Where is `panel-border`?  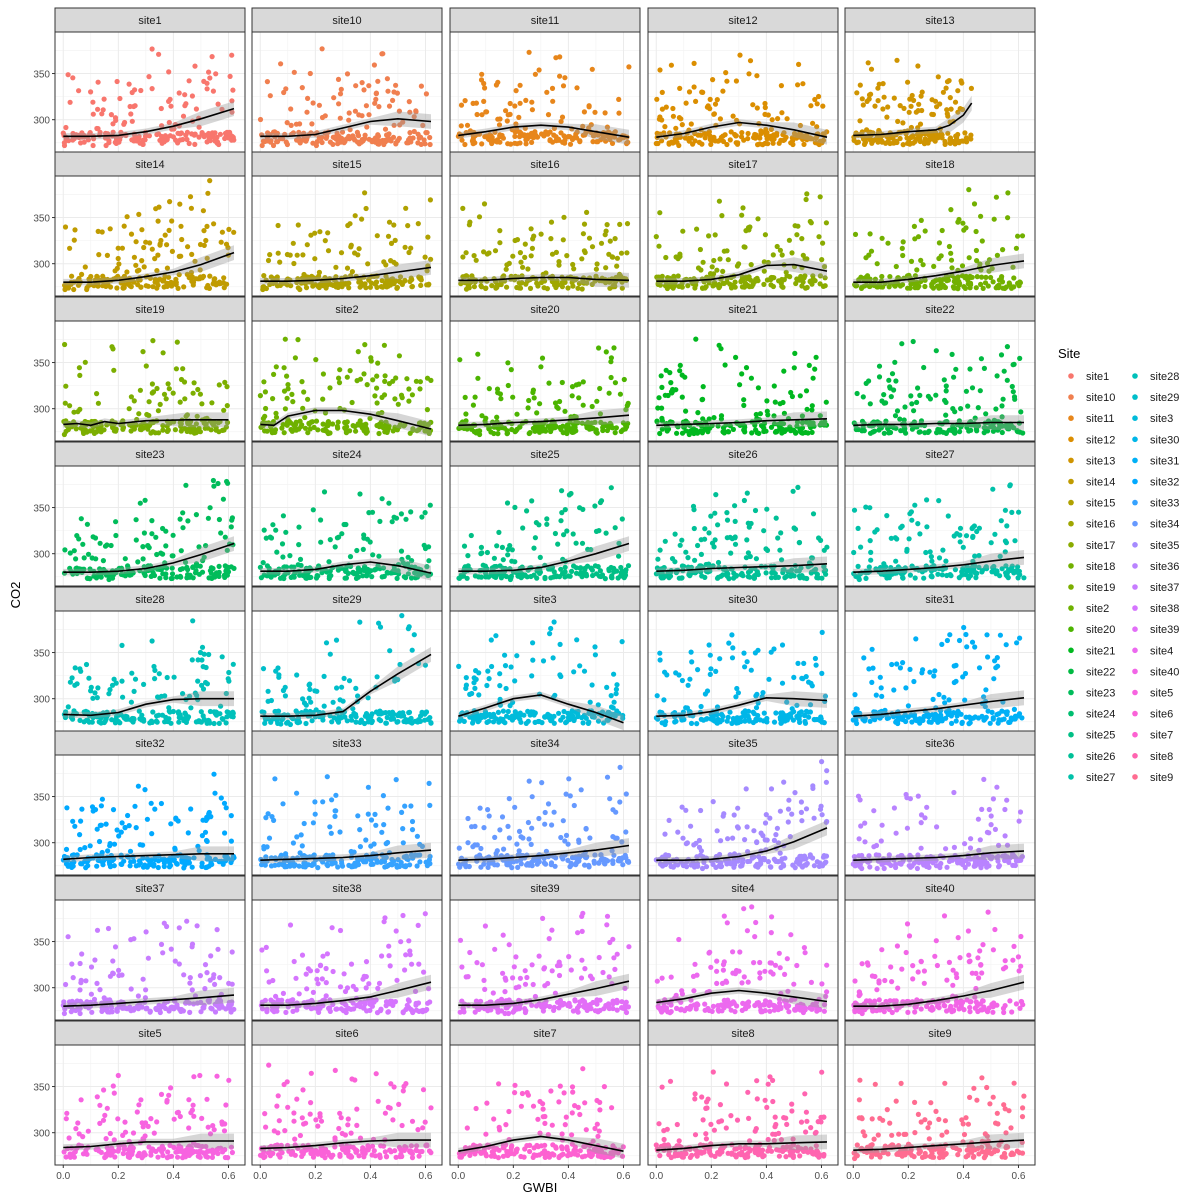
panel-border is located at coordinates (150, 236).